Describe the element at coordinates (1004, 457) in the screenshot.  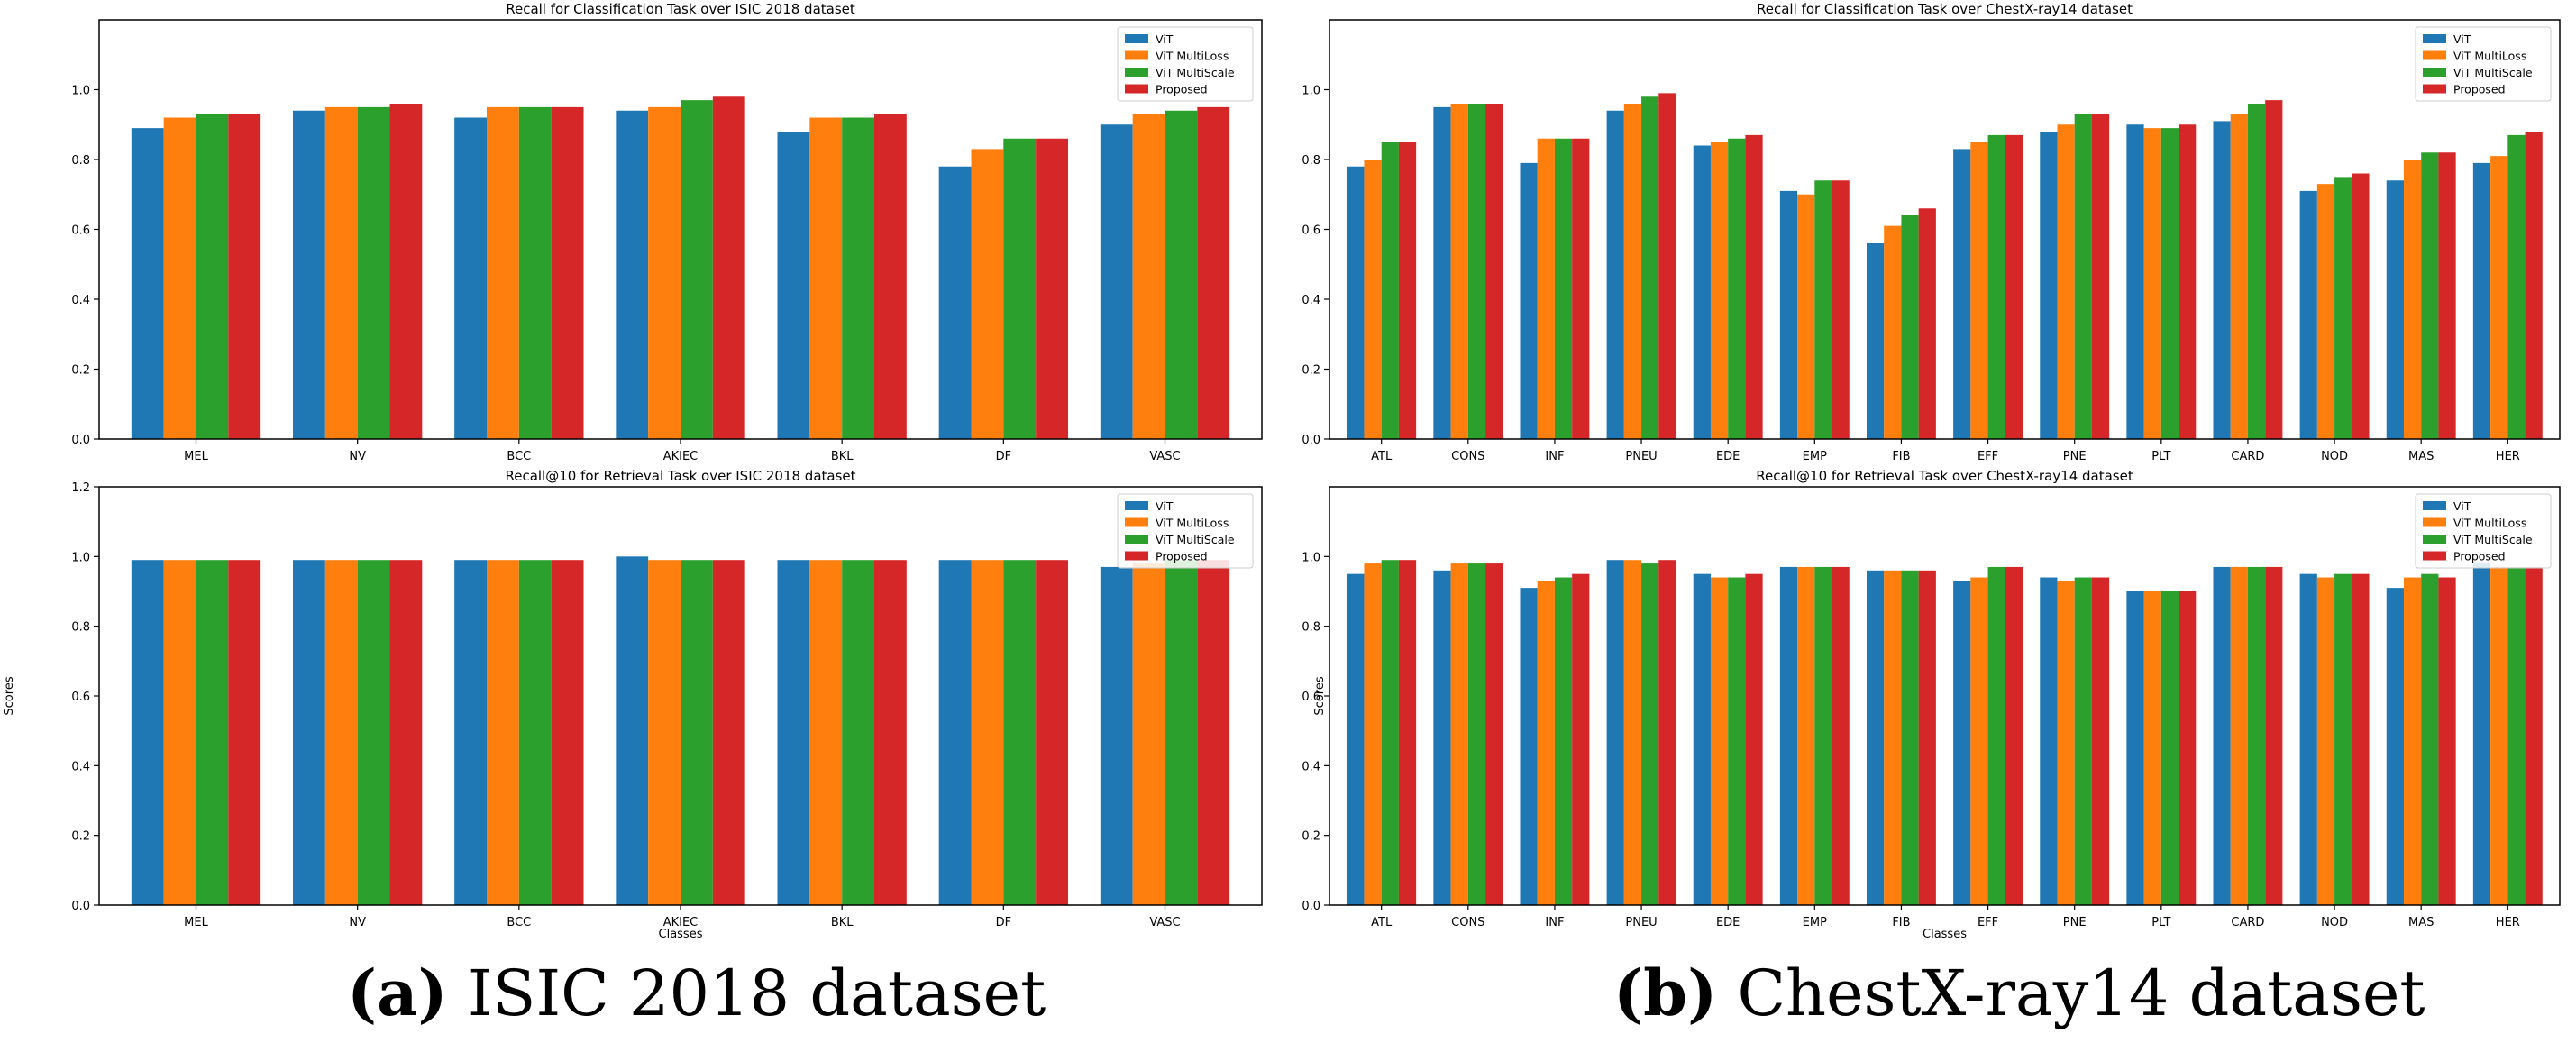
I see `x-tick-label-df: DF` at that location.